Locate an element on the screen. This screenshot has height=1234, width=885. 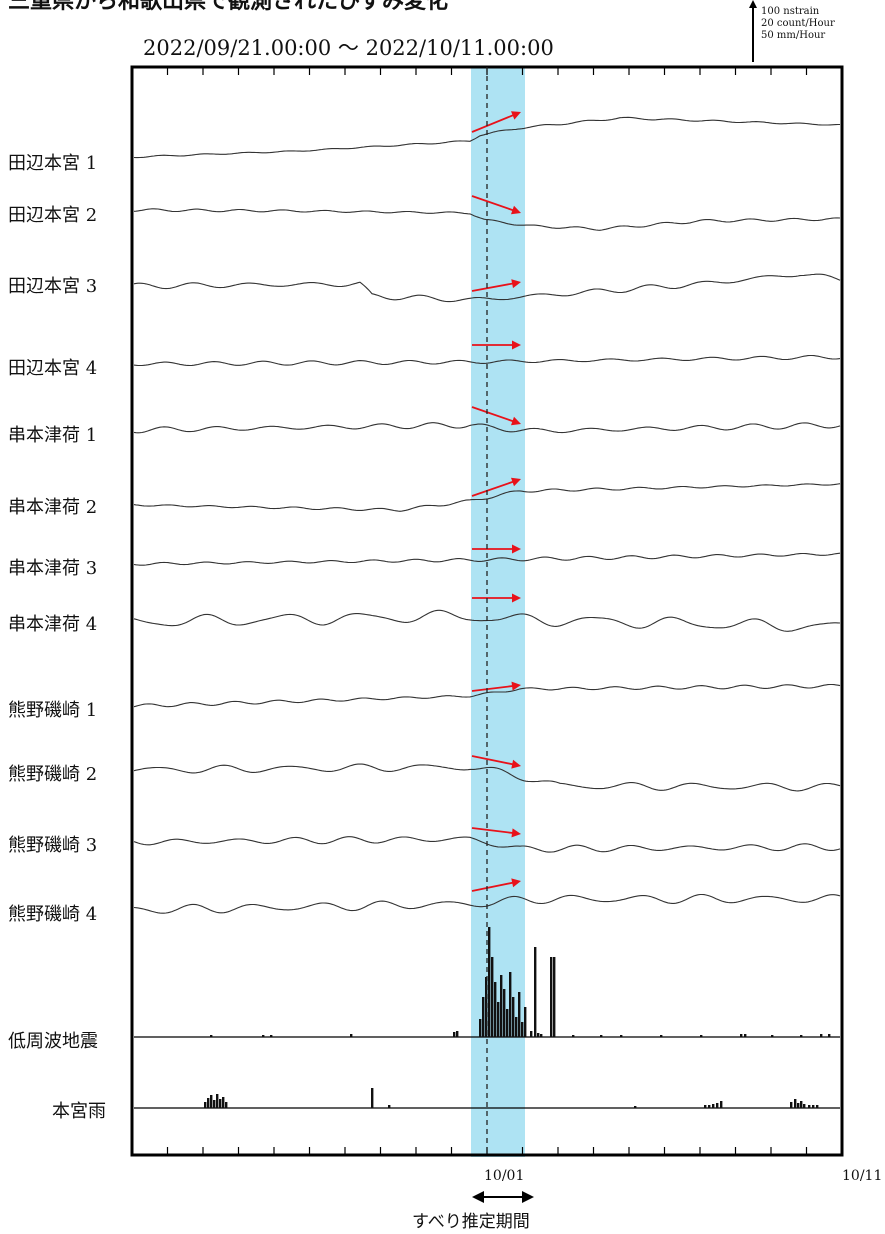
scale-legend-line-2: 20 count/Hour is located at coordinates (798, 23).